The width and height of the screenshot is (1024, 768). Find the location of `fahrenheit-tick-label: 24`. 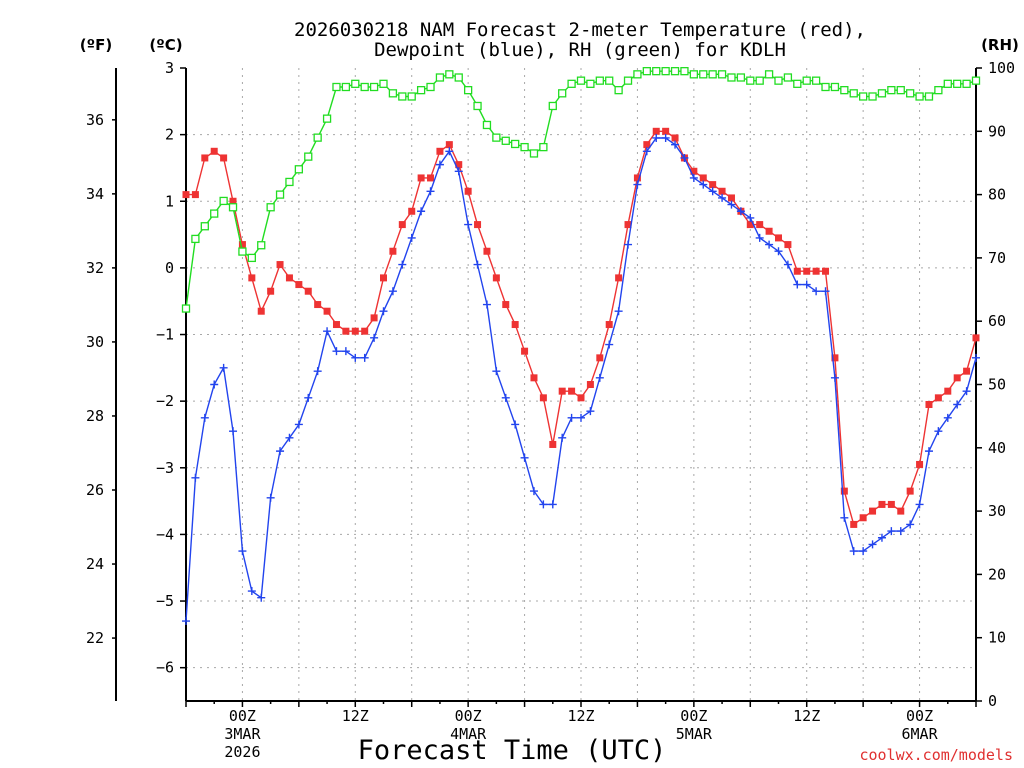

fahrenheit-tick-label: 24 is located at coordinates (95, 564).